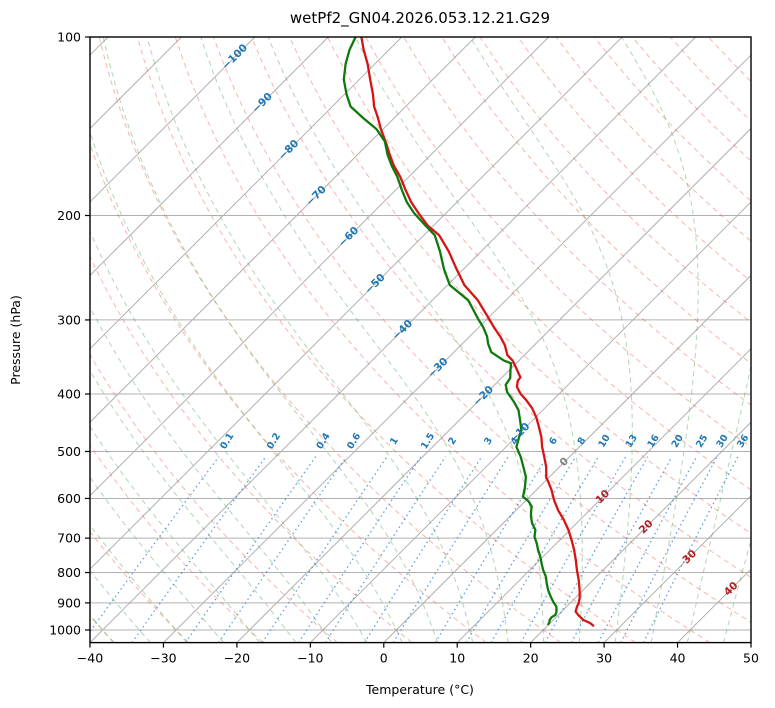 The image size is (775, 708). Describe the element at coordinates (420, 18) in the screenshot. I see `chart-title: wetPf2_GN04.2026.053.12.21.G29` at that location.